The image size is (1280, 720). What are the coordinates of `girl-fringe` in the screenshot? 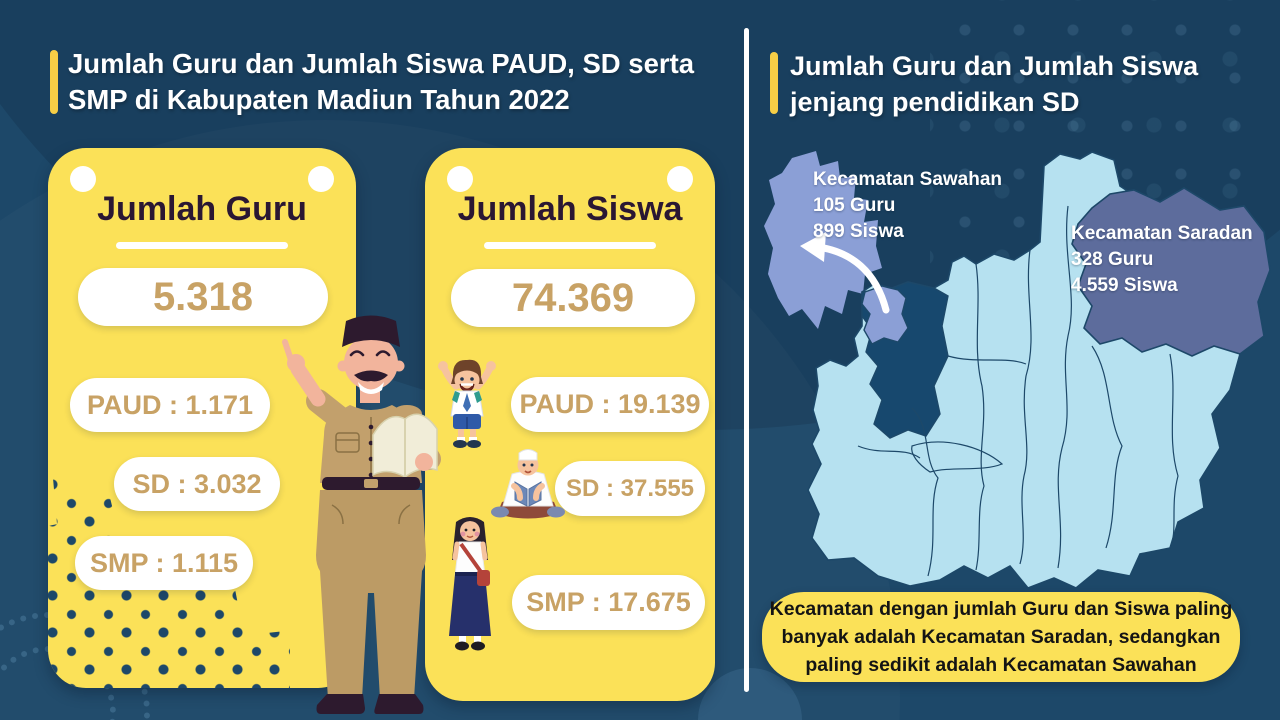 It's located at (470, 521).